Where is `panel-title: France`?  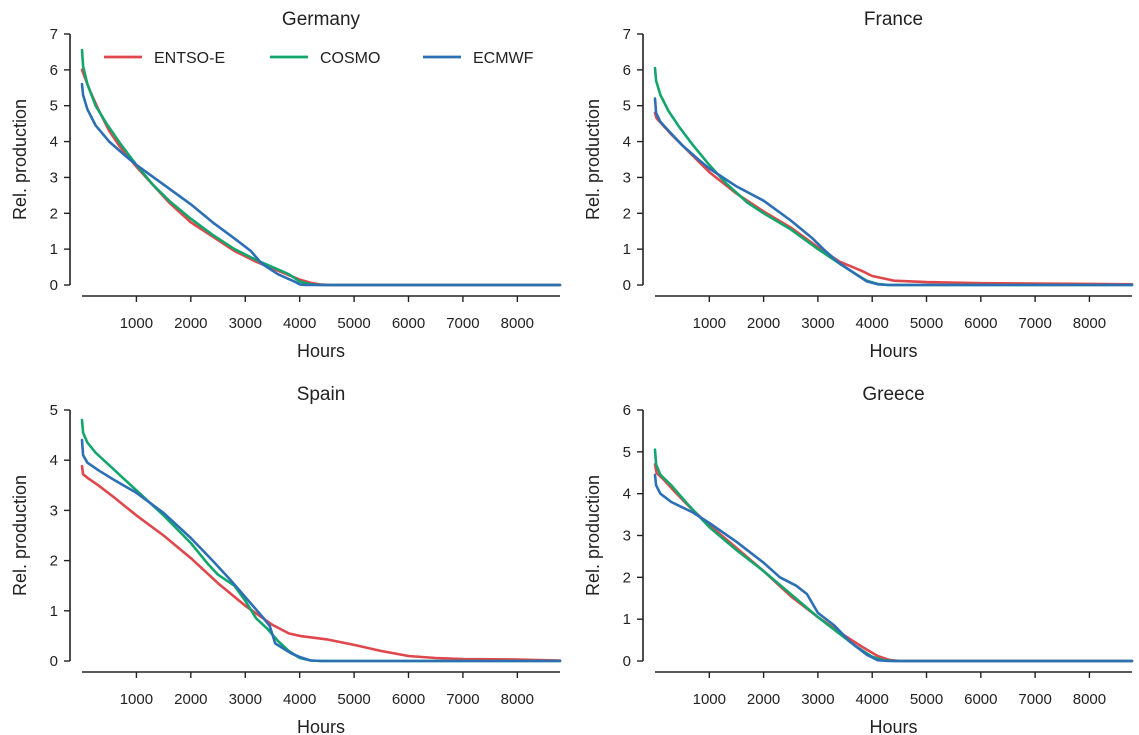 panel-title: France is located at coordinates (893, 19).